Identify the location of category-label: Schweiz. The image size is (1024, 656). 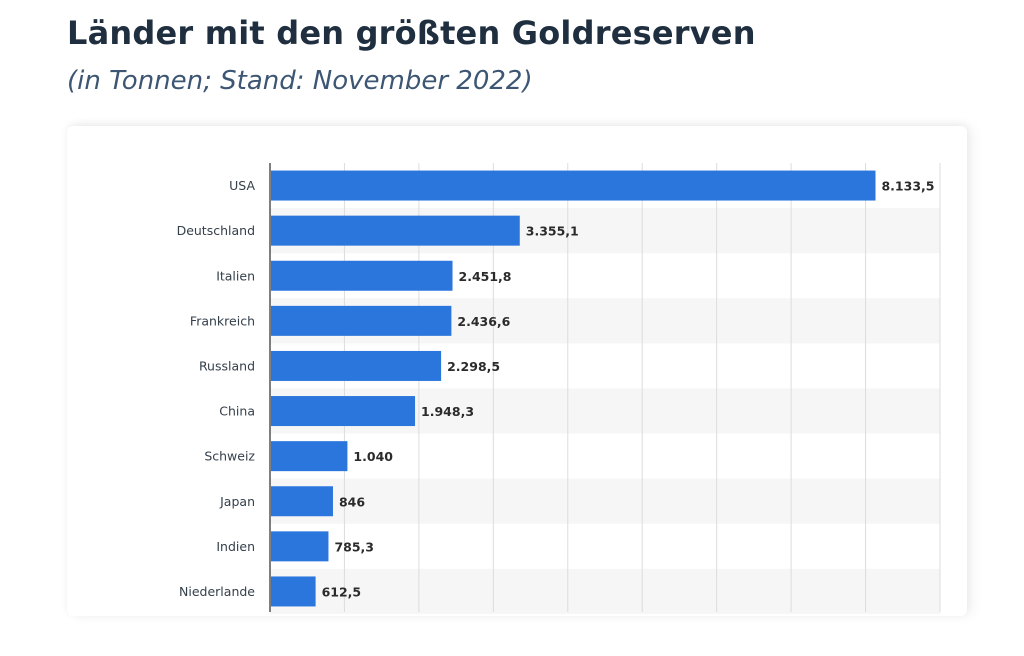
(229, 456).